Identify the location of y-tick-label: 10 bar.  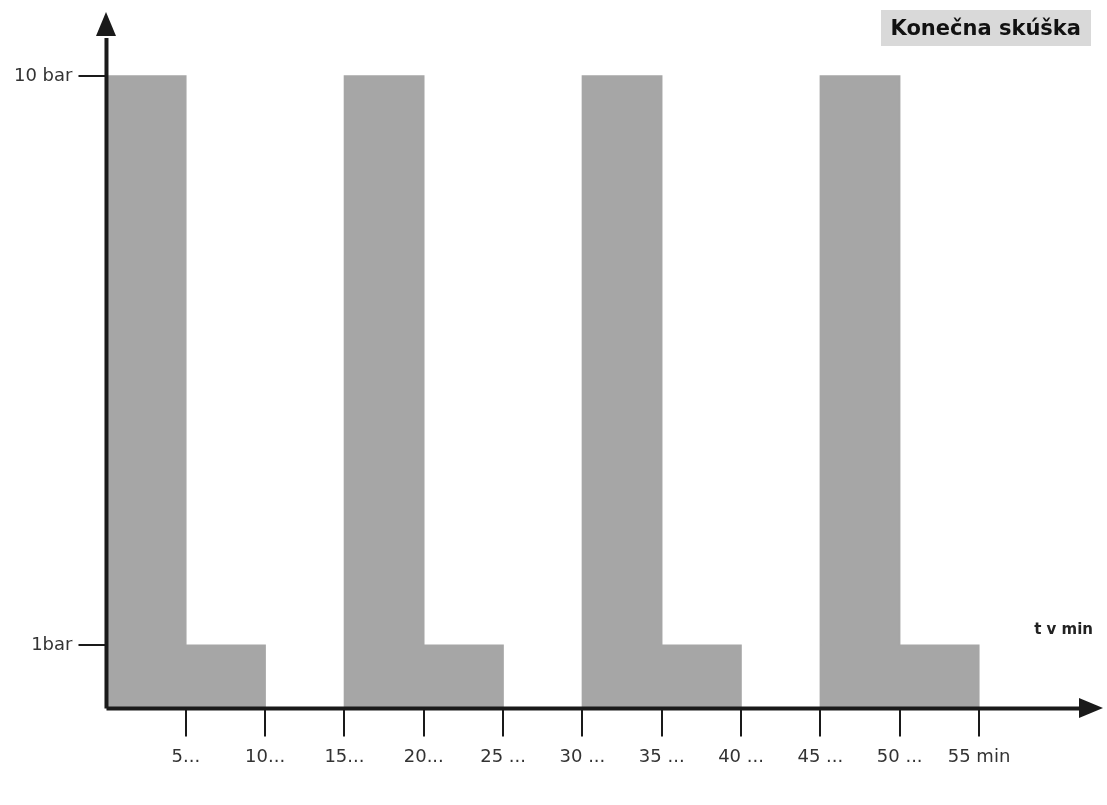
(44, 74).